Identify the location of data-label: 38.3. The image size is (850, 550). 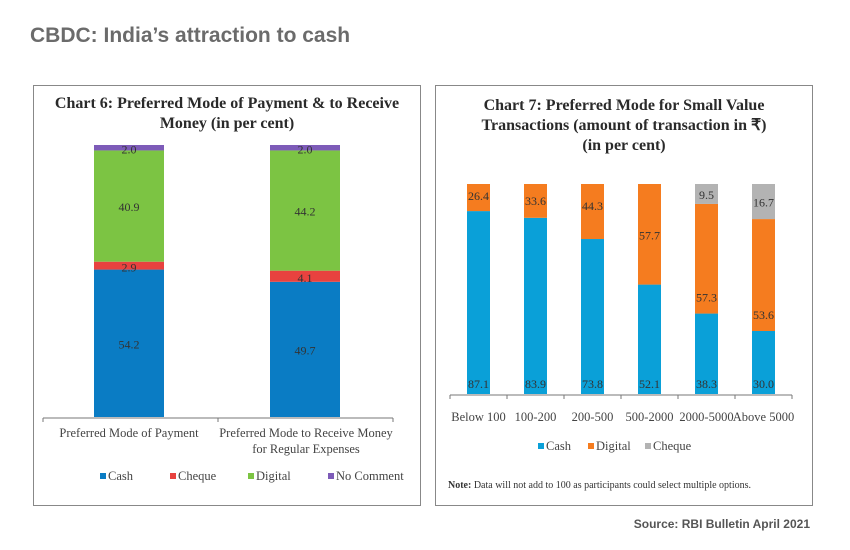
(706, 384).